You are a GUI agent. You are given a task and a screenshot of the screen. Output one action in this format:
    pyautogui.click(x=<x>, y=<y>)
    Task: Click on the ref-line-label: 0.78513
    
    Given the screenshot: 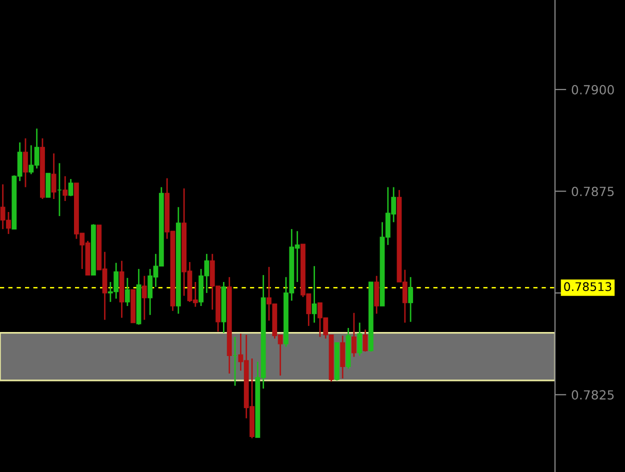 What is the action you would take?
    pyautogui.click(x=588, y=287)
    